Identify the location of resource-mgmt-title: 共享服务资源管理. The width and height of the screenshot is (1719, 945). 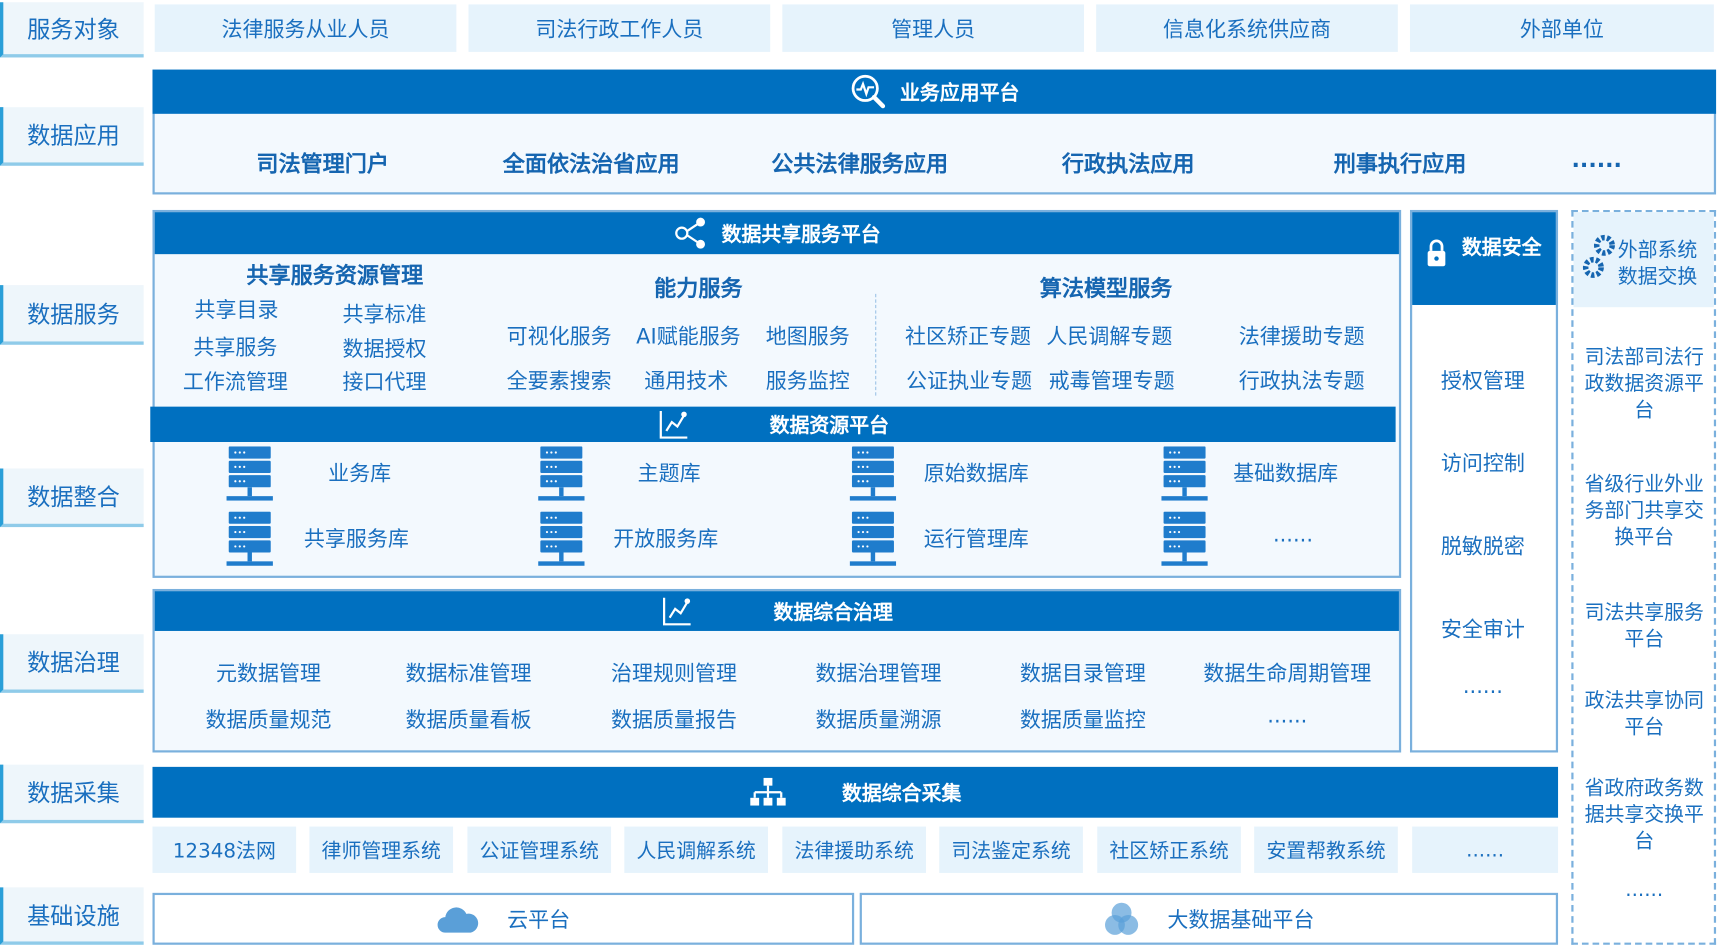
(335, 275).